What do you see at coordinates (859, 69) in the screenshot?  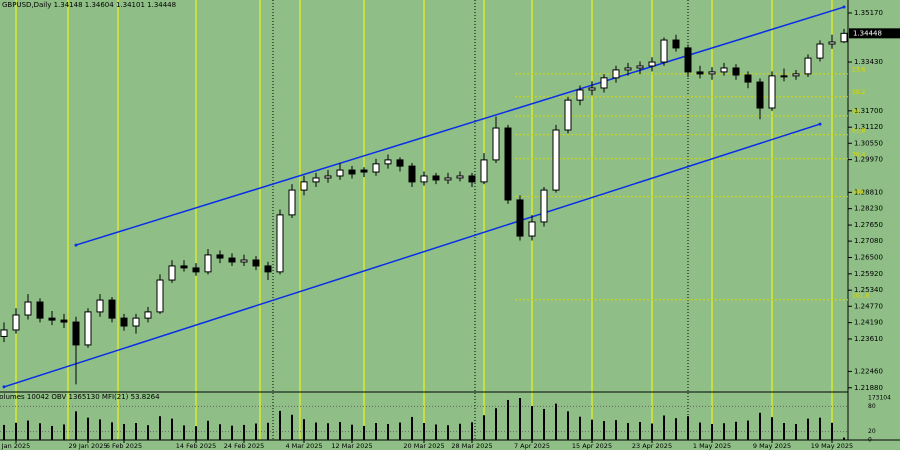 I see `fib-label: 23.6` at bounding box center [859, 69].